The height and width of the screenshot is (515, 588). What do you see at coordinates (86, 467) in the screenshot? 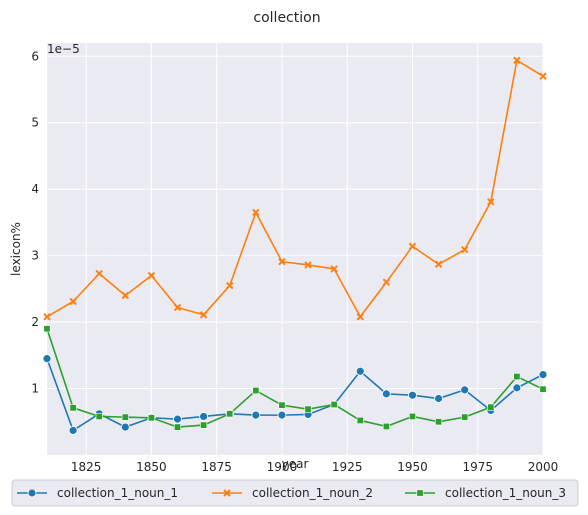
I see `x-tick-label: 1825` at bounding box center [86, 467].